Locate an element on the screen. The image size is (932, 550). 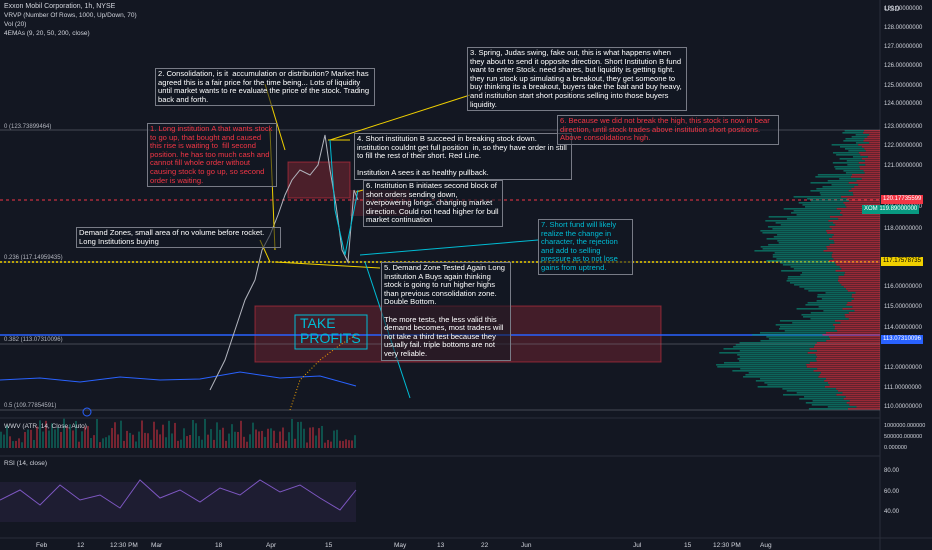
pane-title: RSI (14, close) is located at coordinates (25, 463).